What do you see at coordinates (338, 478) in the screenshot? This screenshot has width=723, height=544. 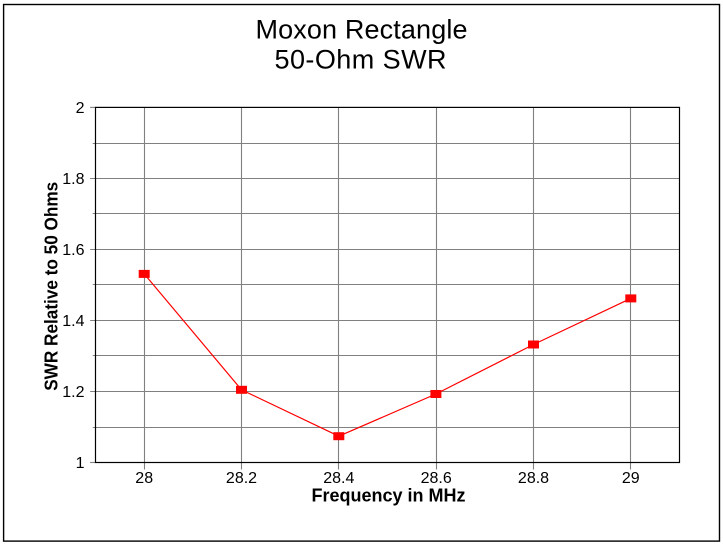 I see `svg-text: 28.4` at bounding box center [338, 478].